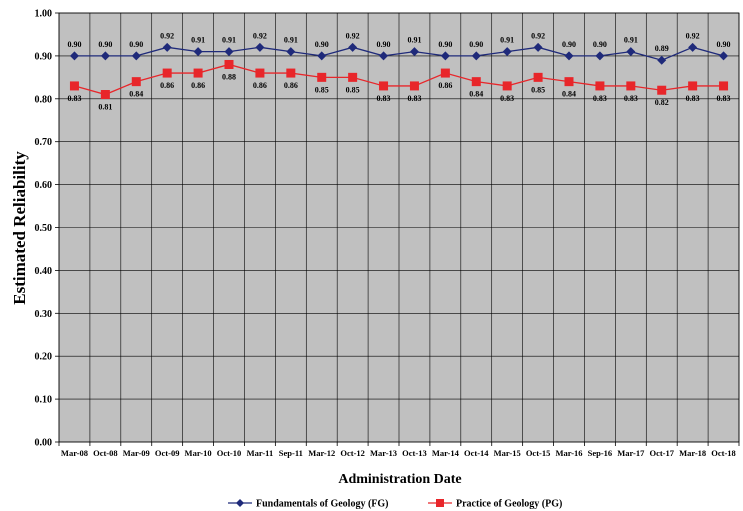 Image resolution: width=743 pixels, height=511 pixels. Describe the element at coordinates (44, 443) in the screenshot. I see `y-tick-label: 0.00` at that location.